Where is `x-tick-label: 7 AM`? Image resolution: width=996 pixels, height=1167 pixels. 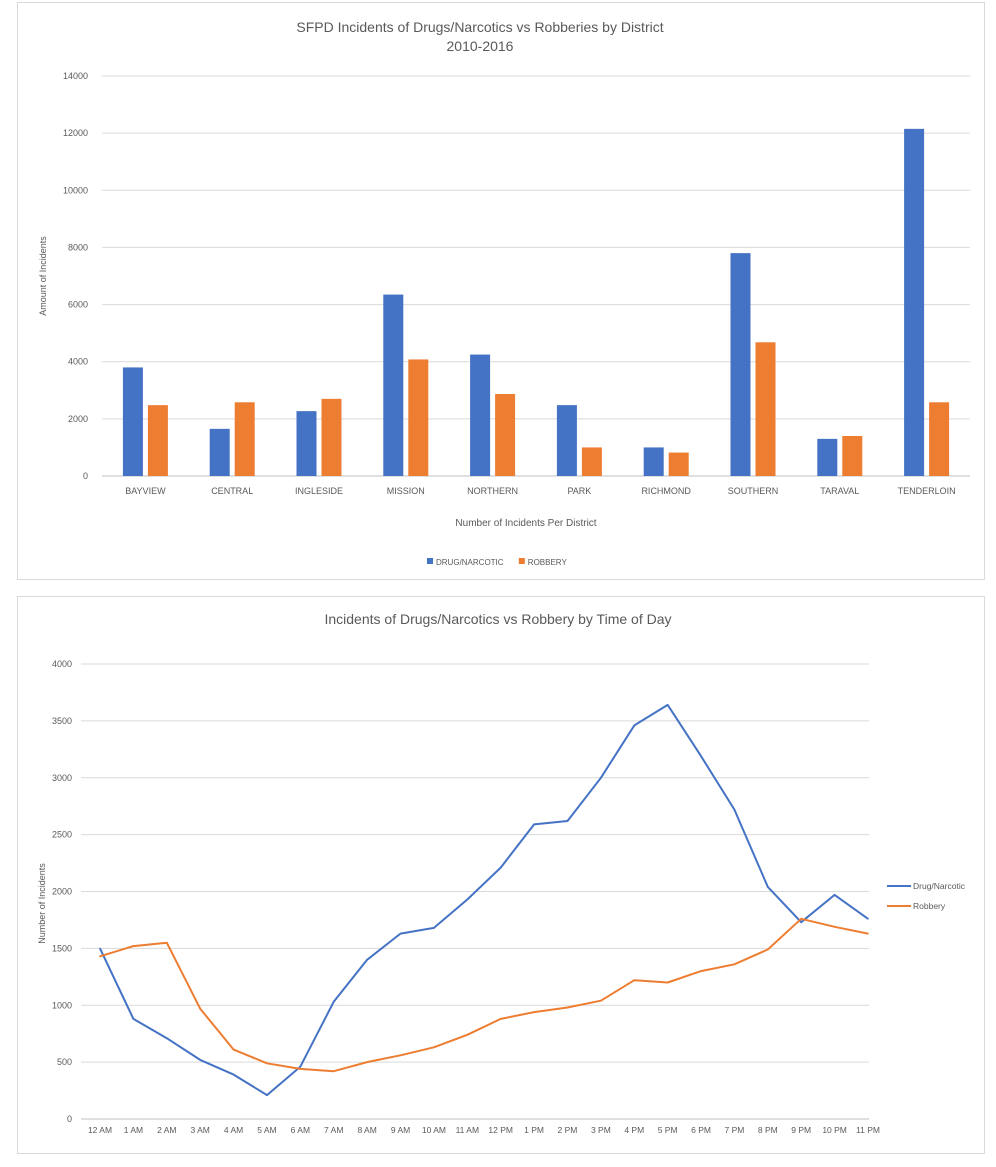 x-tick-label: 7 AM is located at coordinates (333, 1130).